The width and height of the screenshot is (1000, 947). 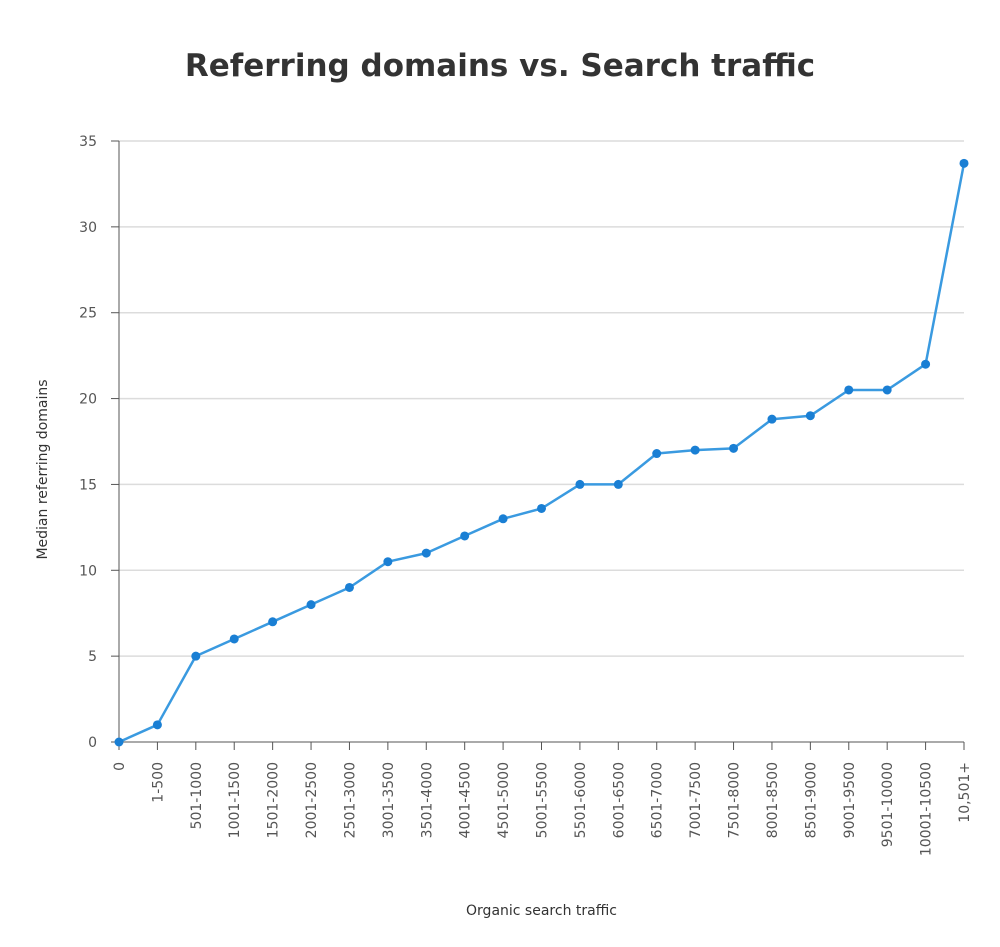 I want to click on x-tick-label: 8001-8500, so click(x=773, y=800).